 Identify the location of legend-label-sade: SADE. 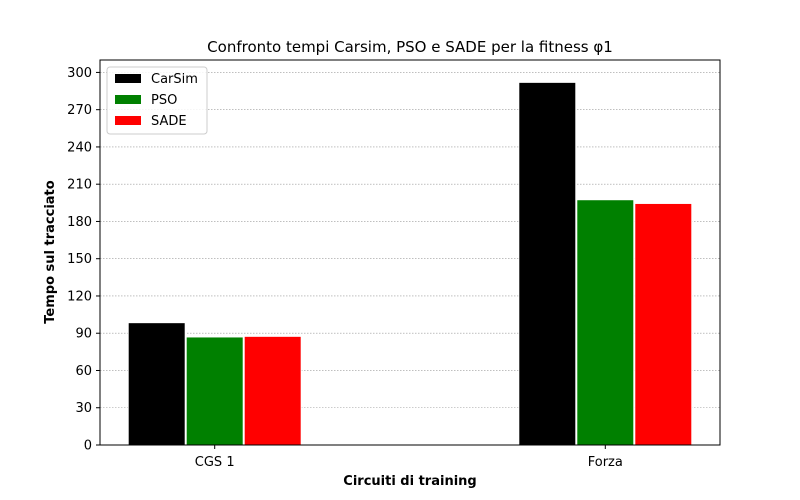
(169, 121).